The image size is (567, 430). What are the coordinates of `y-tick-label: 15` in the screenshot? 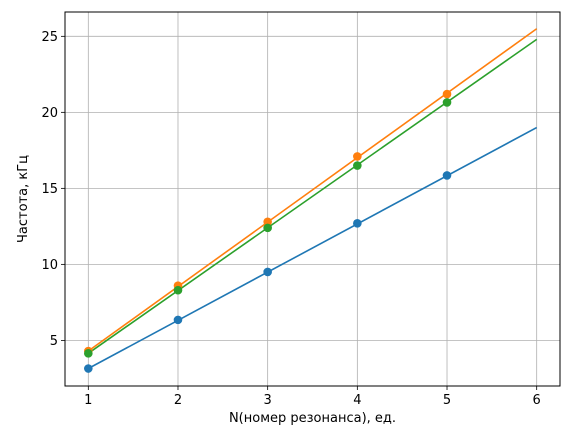 It's located at (49, 189).